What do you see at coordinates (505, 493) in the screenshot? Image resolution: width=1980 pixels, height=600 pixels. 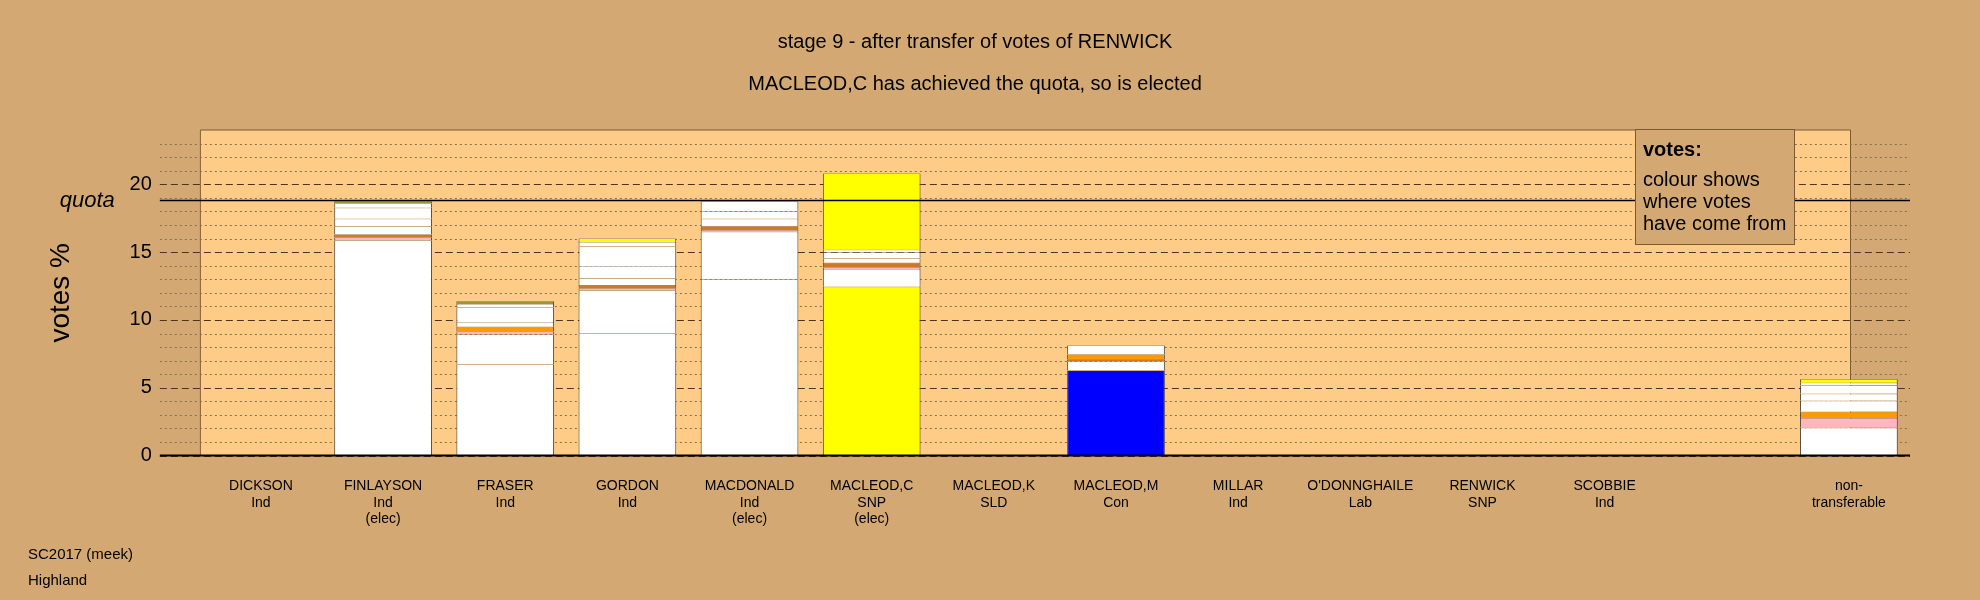 I see `x-tick-label: FRASER Ind` at bounding box center [505, 493].